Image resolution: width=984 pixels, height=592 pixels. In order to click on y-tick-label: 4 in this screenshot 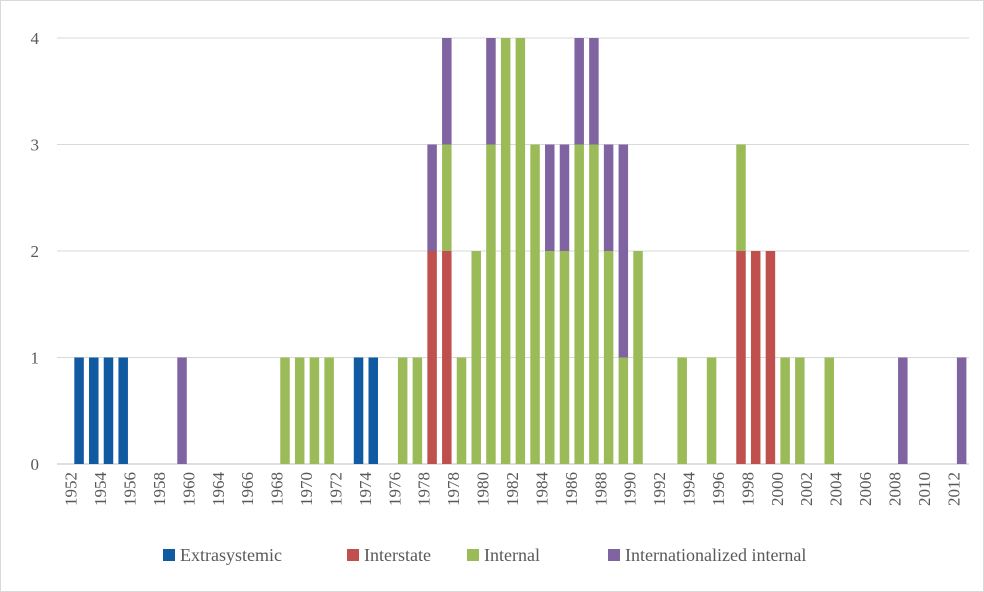, I will do `click(35, 38)`.